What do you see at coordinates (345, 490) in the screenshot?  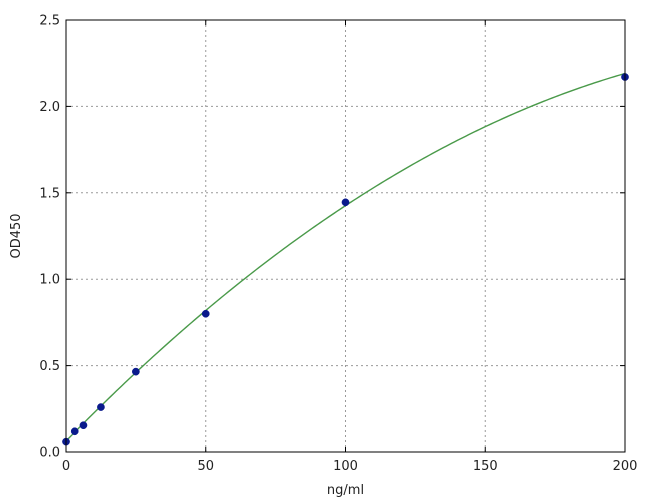 I see `x-axis-label: ng/ml` at bounding box center [345, 490].